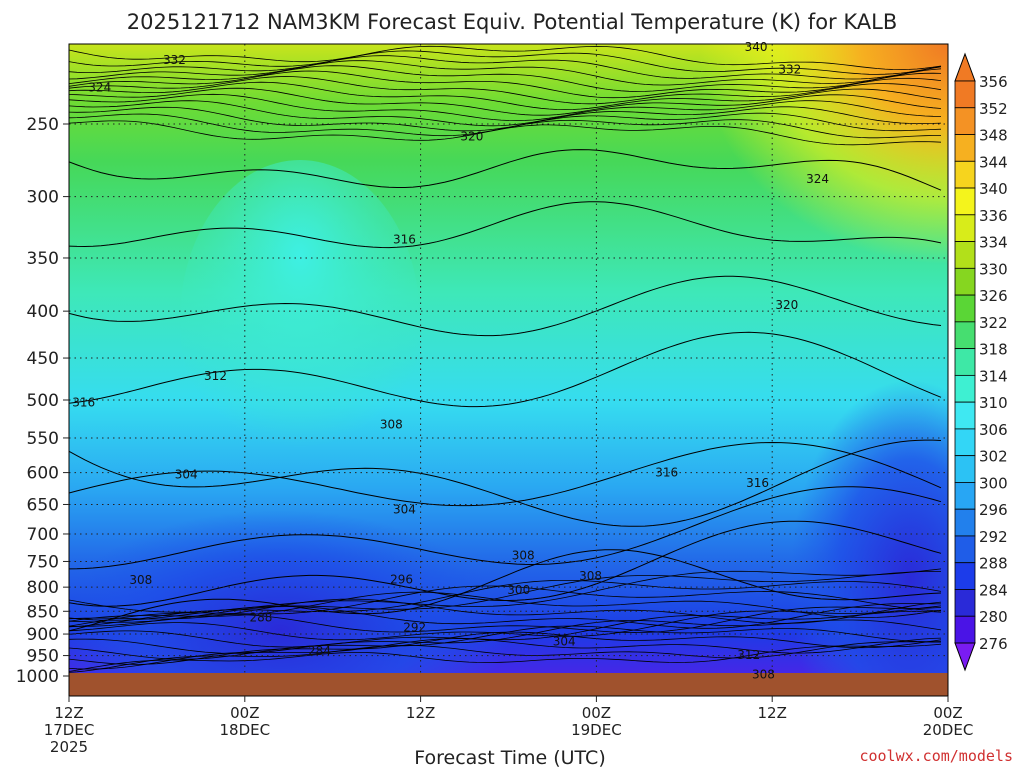  What do you see at coordinates (69, 730) in the screenshot?
I see `x-tick-label: 17DEC` at bounding box center [69, 730].